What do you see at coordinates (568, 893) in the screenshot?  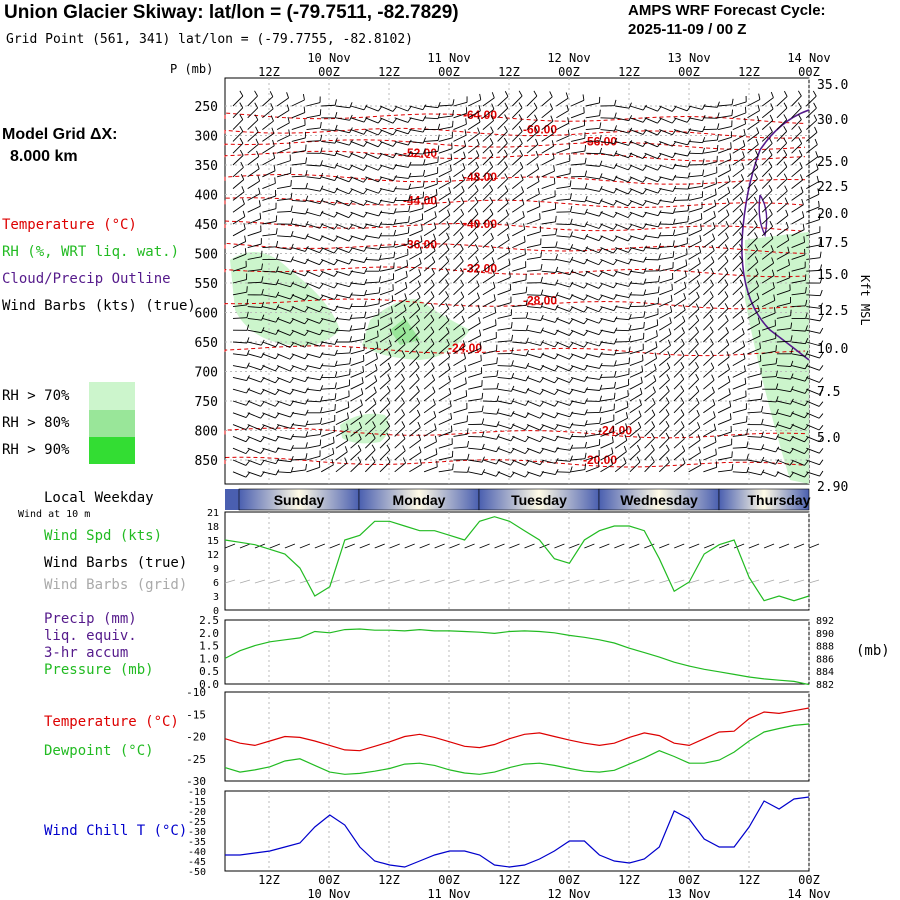 I see `bottom-date-label: 12 Nov` at bounding box center [568, 893].